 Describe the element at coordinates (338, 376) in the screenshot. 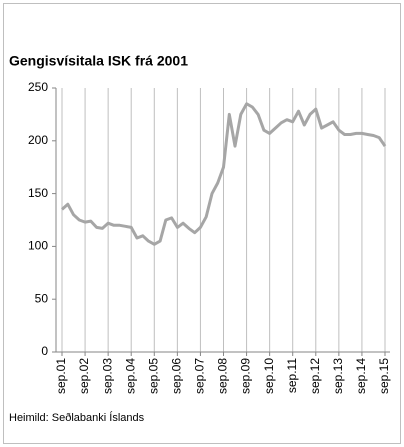

I see `x-tick-label: sep.13` at that location.